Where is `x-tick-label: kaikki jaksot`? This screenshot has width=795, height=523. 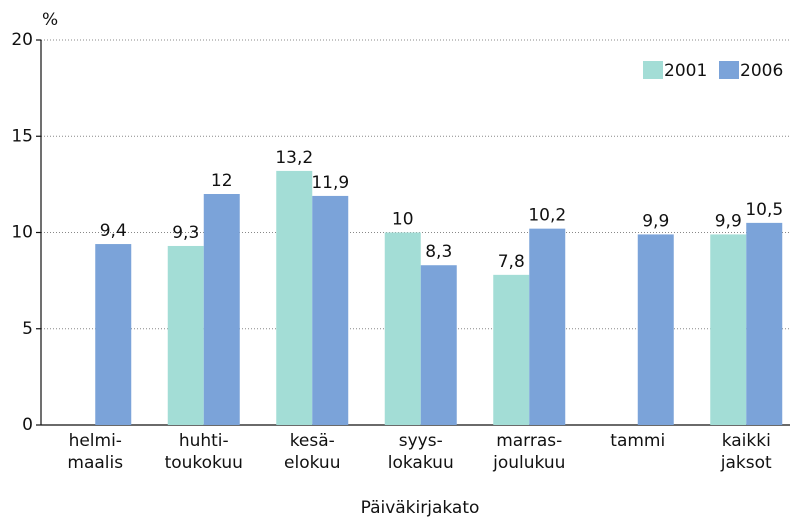 x-tick-label: kaikki jaksot is located at coordinates (746, 452).